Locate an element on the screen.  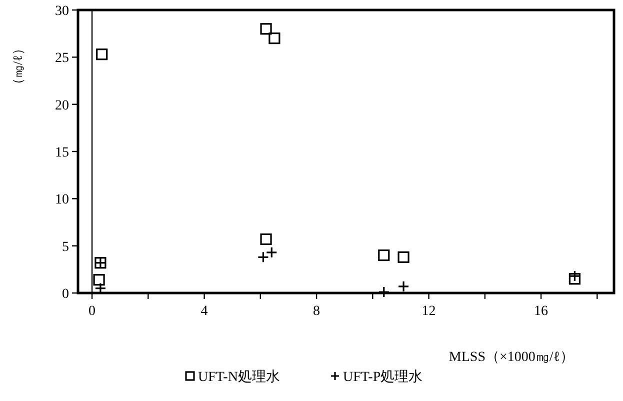
y-axis-title: （㎎/ℓ） is located at coordinates (17, 67).